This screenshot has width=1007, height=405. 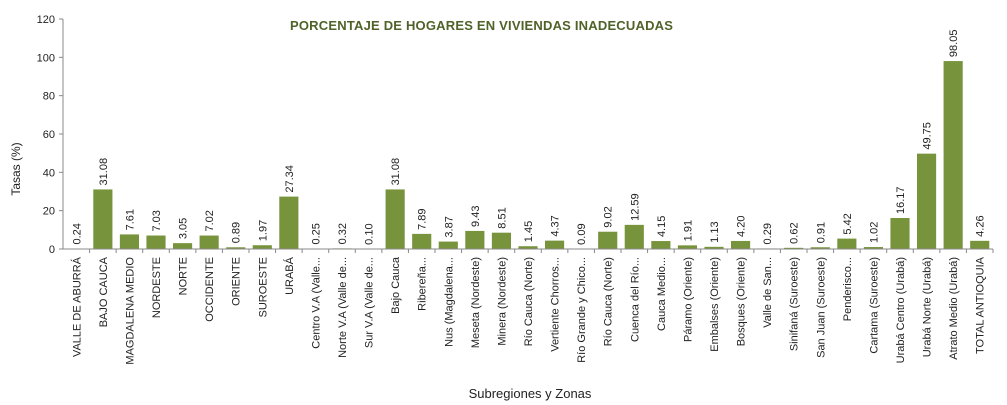 I want to click on data-label: 4.37, so click(x=556, y=225).